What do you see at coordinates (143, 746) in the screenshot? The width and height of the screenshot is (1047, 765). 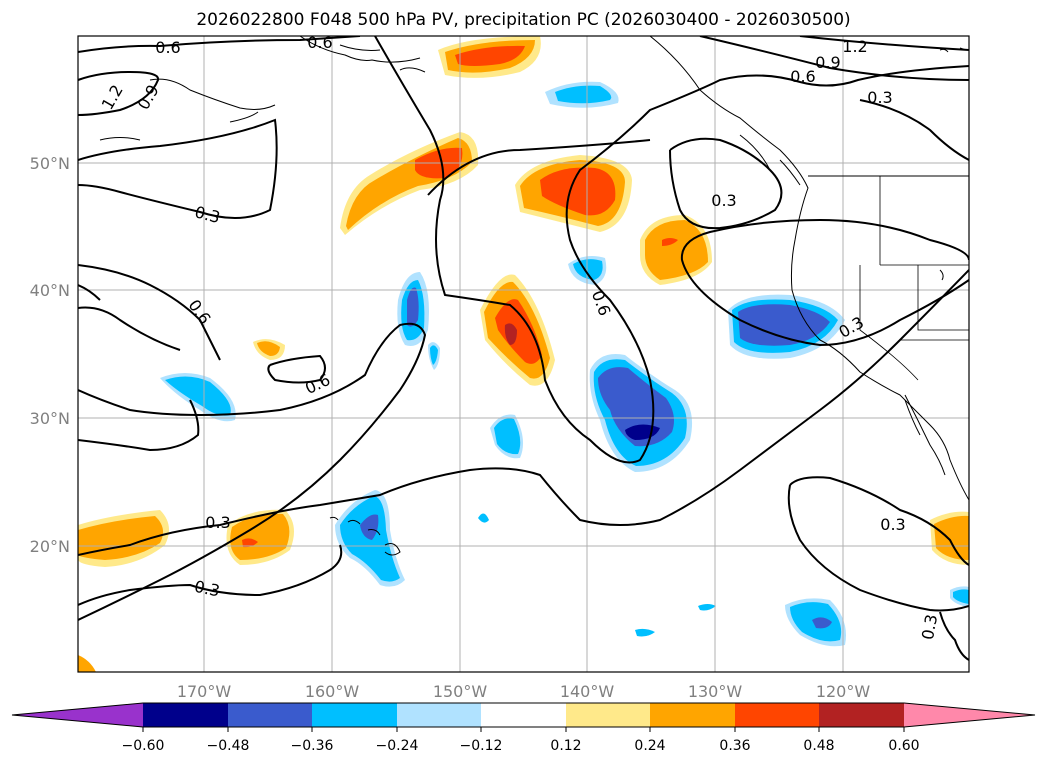 I see `colorbar-tick: −0.60` at bounding box center [143, 746].